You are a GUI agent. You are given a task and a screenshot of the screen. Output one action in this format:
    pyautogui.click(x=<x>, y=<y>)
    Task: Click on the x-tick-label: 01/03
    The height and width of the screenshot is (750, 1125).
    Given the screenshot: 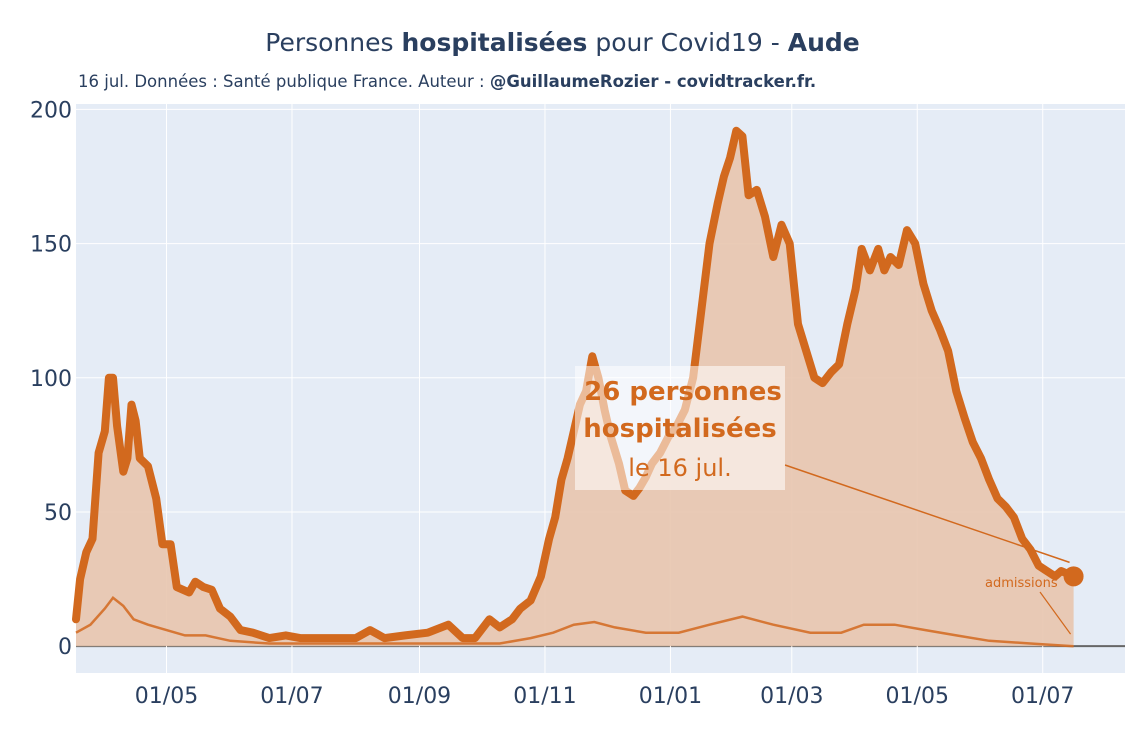 What is the action you would take?
    pyautogui.click(x=791, y=696)
    